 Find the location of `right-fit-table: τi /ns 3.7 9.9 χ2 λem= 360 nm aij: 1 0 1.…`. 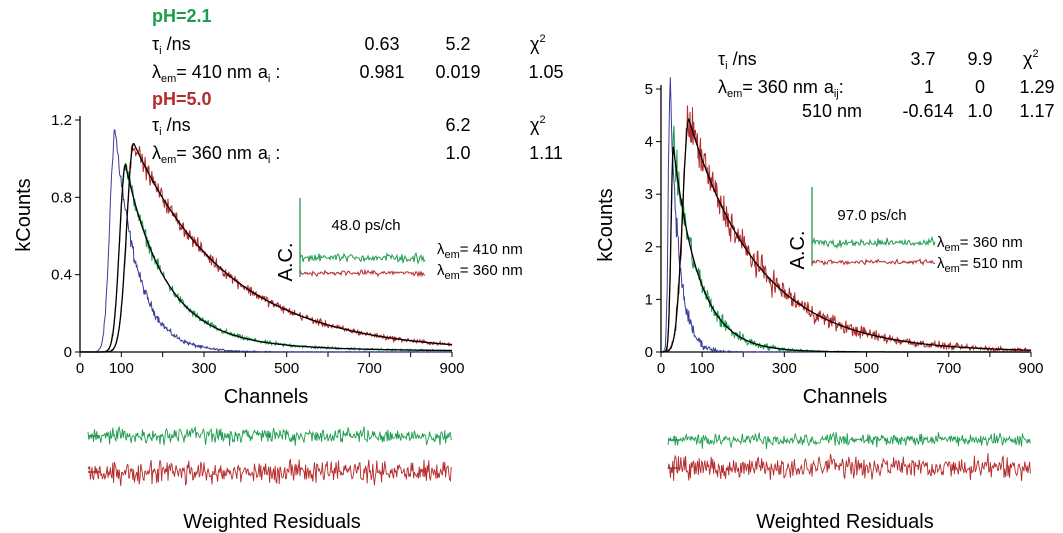

right-fit-table: τi /ns 3.7 9.9 χ2 λem= 360 nm aij: 1 0 1.… is located at coordinates (886, 84).